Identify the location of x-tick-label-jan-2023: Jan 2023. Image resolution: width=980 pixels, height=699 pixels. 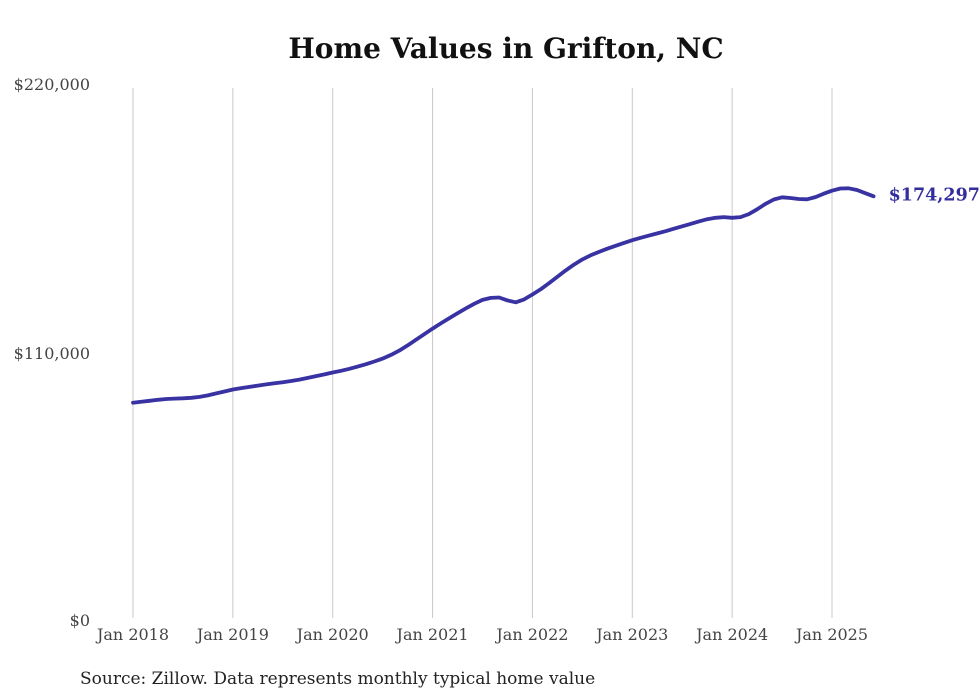
(631, 634).